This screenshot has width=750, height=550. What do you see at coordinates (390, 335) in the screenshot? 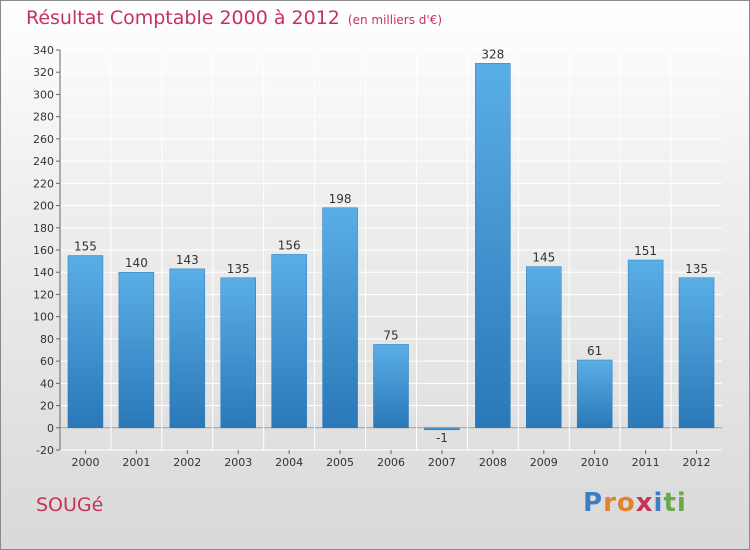
I see `data-label: 75` at bounding box center [390, 335].